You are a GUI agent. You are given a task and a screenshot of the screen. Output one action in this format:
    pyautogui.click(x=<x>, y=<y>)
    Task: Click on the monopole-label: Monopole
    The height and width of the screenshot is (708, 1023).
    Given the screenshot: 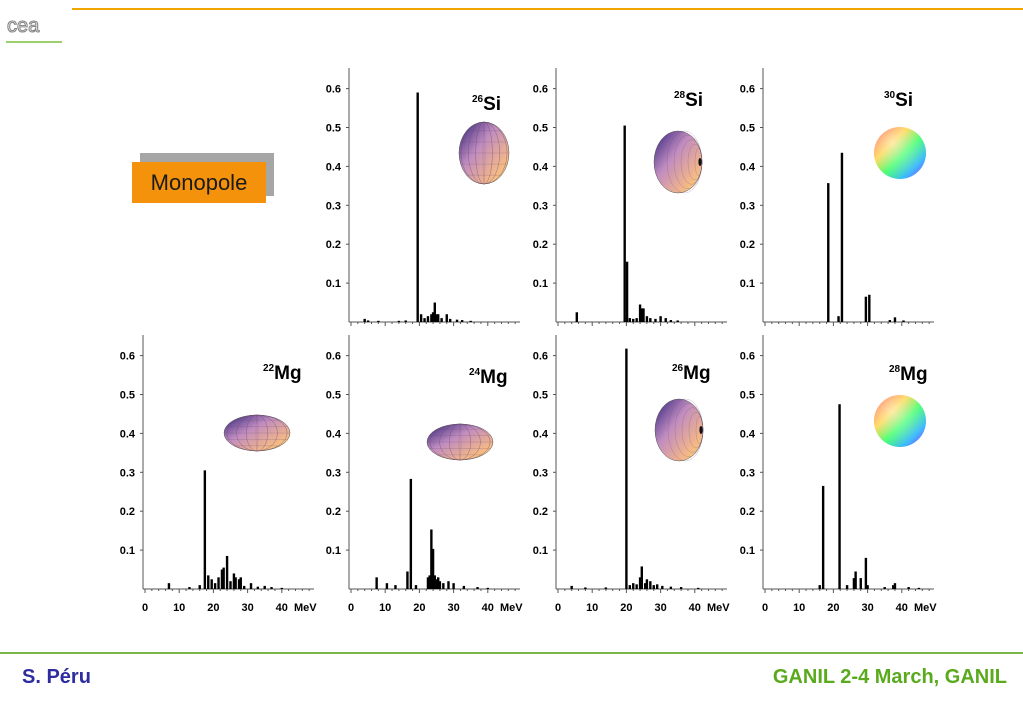 What is the action you would take?
    pyautogui.click(x=199, y=182)
    